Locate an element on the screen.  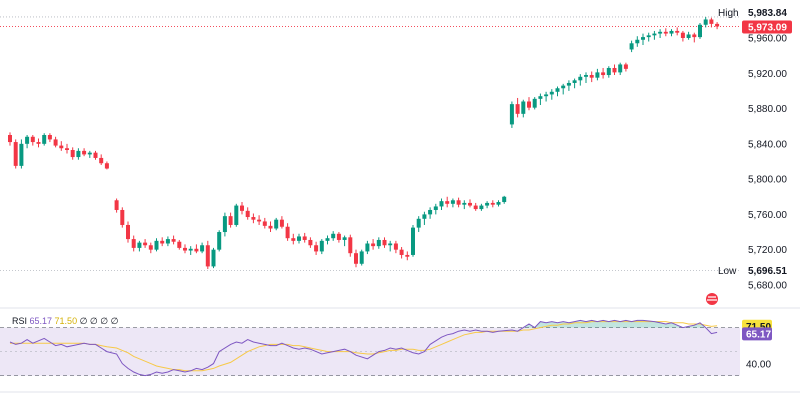
high-label: High is located at coordinates (728, 13).